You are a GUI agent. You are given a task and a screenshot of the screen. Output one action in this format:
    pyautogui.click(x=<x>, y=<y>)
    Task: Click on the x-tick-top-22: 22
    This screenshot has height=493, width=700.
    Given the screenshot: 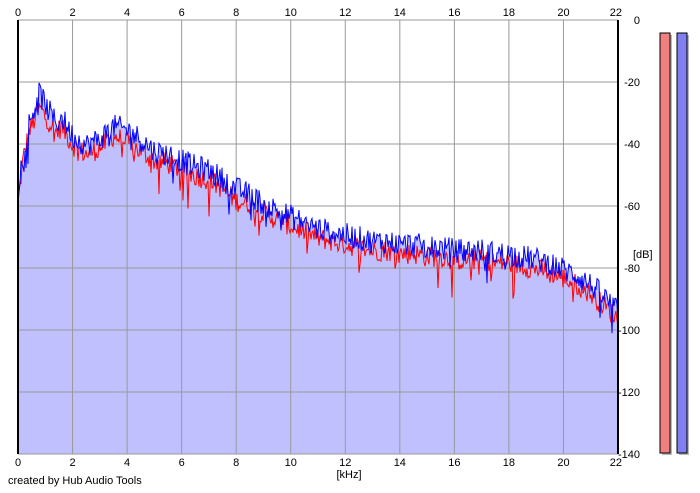 What is the action you would take?
    pyautogui.click(x=616, y=13)
    